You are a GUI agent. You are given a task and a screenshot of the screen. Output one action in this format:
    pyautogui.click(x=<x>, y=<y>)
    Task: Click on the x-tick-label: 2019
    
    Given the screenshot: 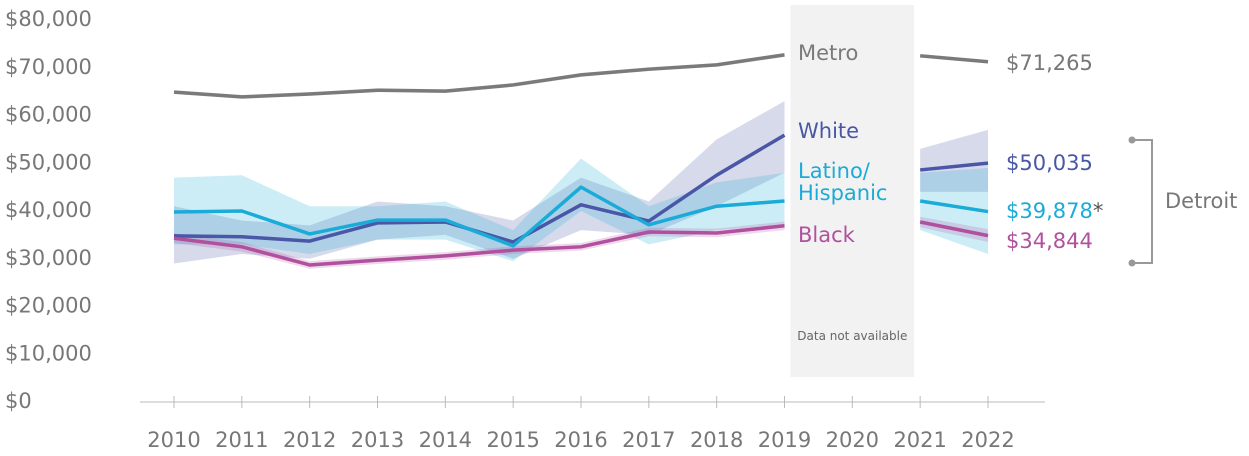 What is the action you would take?
    pyautogui.click(x=784, y=440)
    